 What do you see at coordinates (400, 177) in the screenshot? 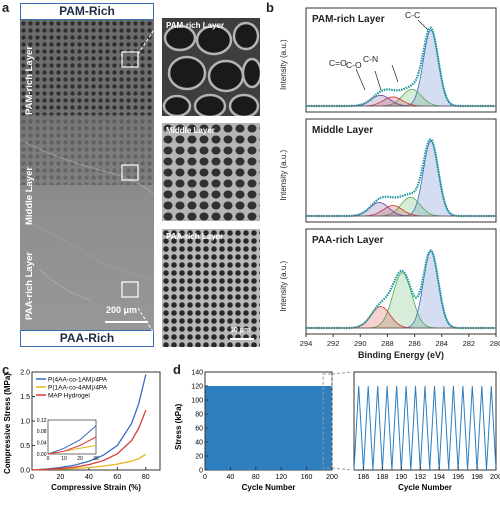
I see `xps-envelope-fit` at bounding box center [400, 177].